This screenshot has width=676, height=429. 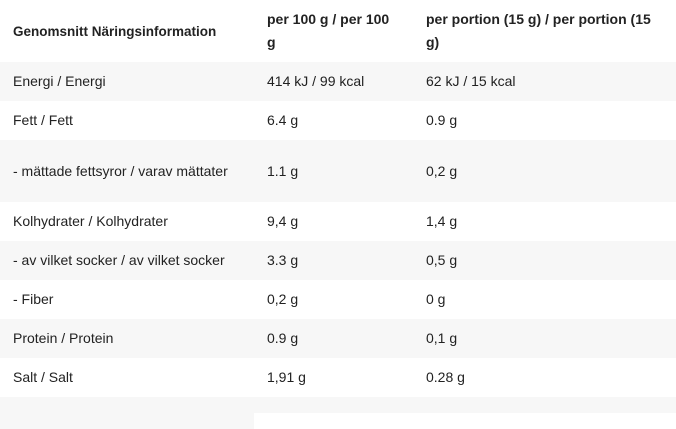 I want to click on value-per-portion: 1,4 g, so click(x=544, y=221).